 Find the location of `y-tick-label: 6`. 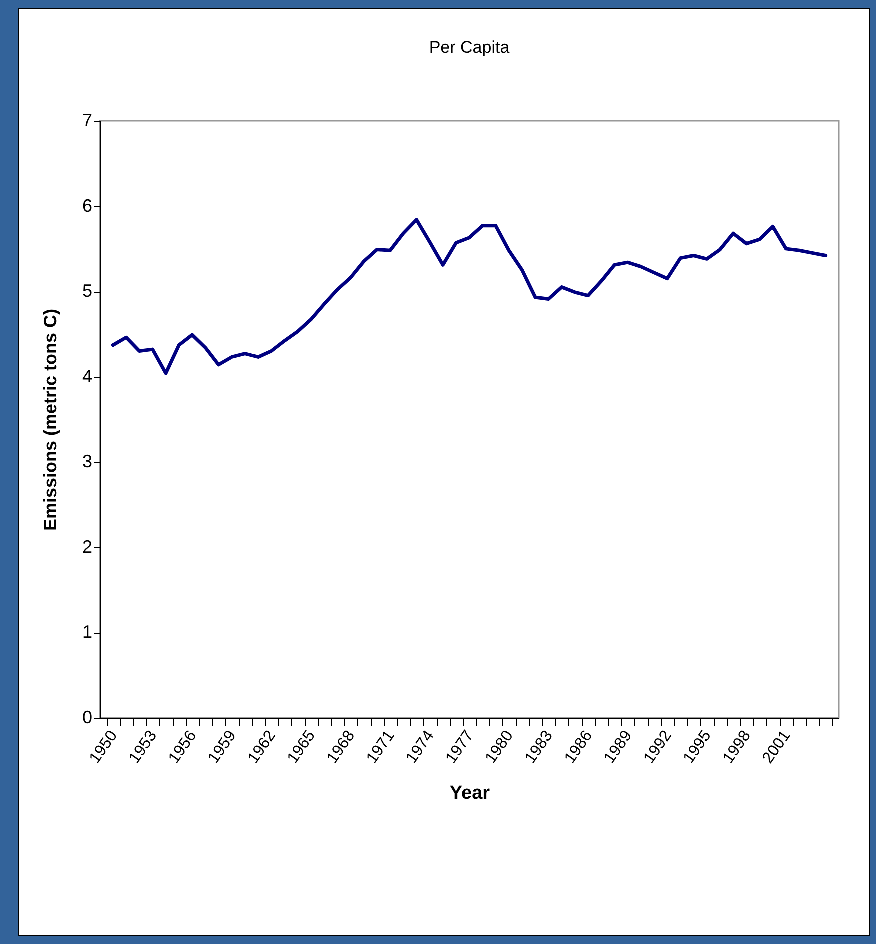

y-tick-label: 6 is located at coordinates (87, 206).